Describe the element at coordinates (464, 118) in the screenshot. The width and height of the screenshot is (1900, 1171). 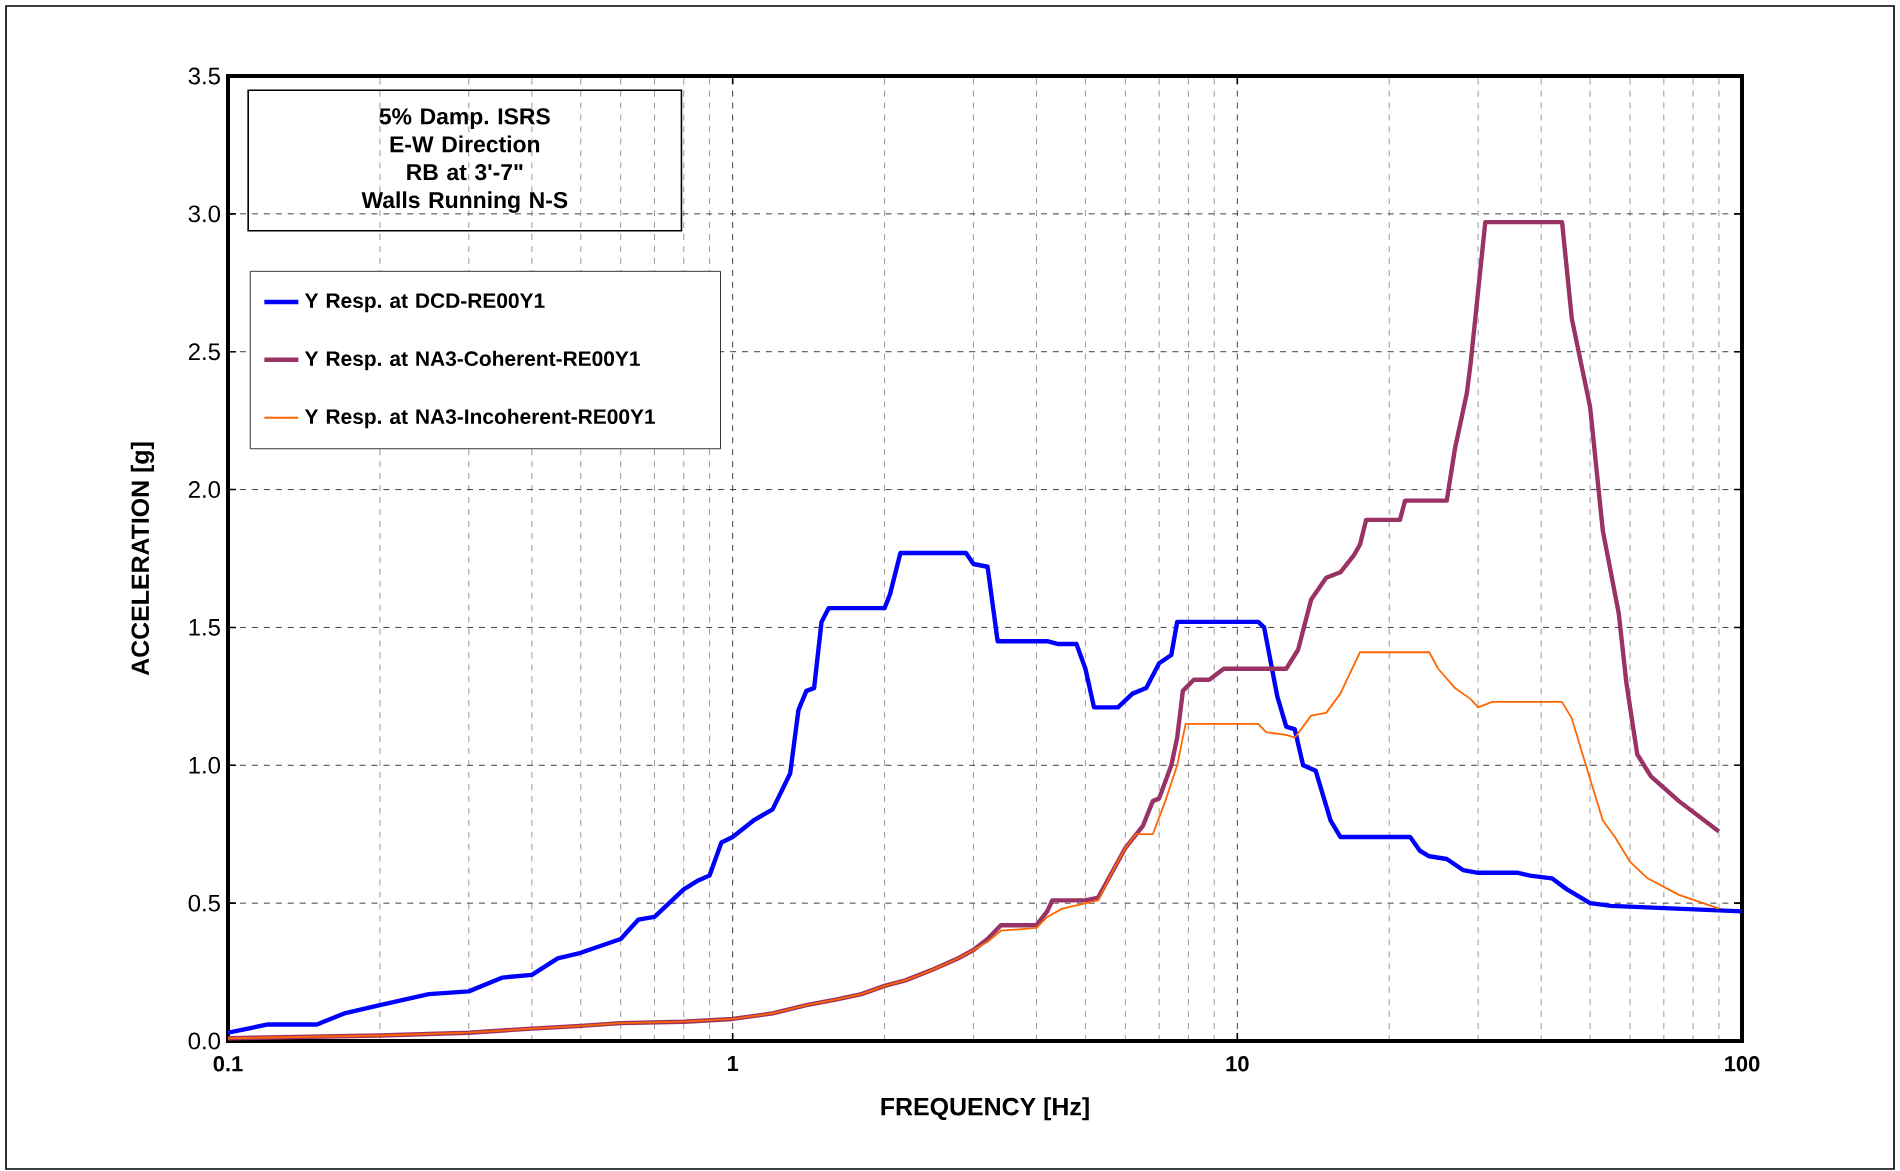
I see `annotation: 5% Damp. ISRS` at that location.